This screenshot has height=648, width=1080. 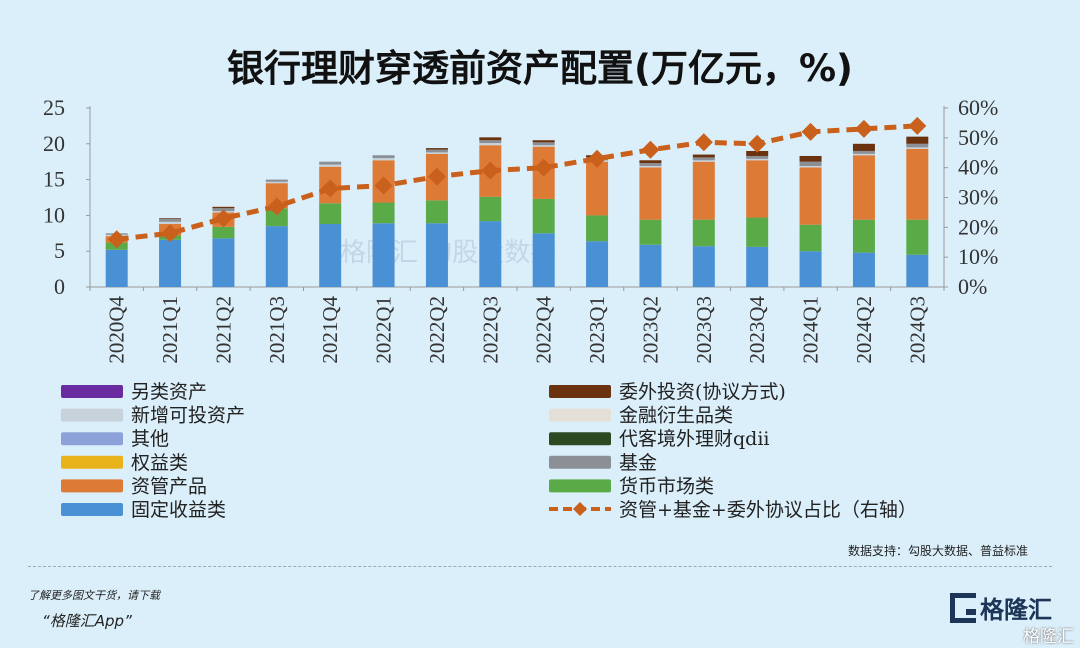 What do you see at coordinates (811, 330) in the screenshot?
I see `x-tick-label: 2024Q1` at bounding box center [811, 330].